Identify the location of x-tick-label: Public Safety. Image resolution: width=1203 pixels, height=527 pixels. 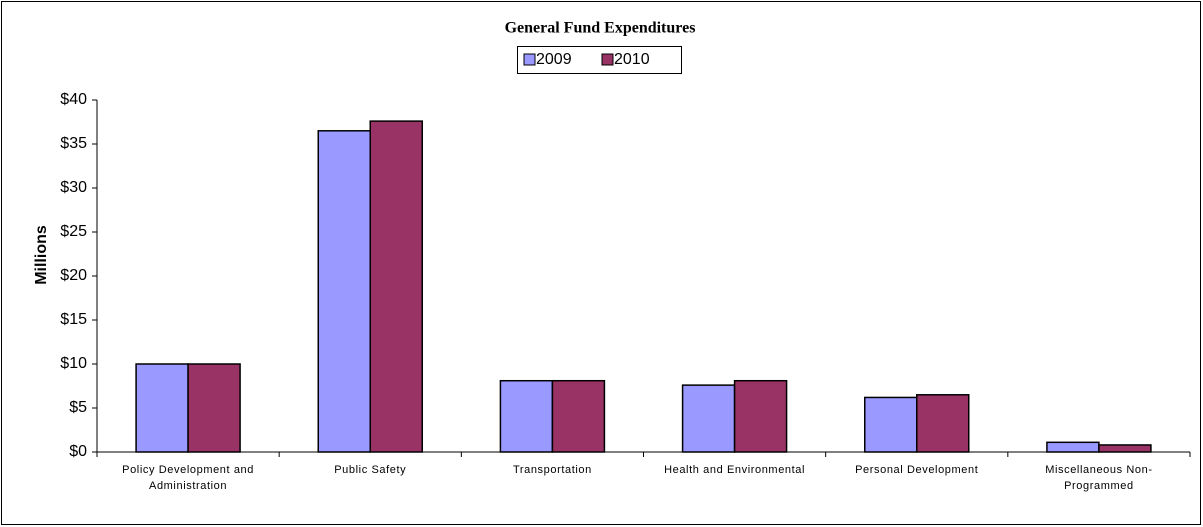
(370, 470).